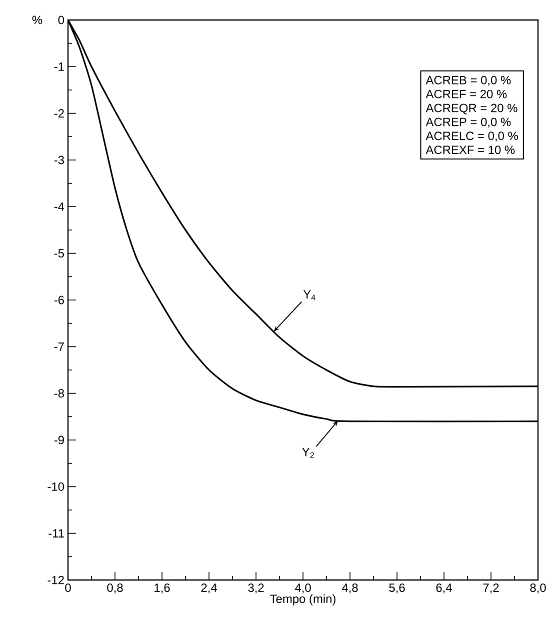 The image size is (558, 630). What do you see at coordinates (115, 589) in the screenshot?
I see `x-tick-label: 0,8` at bounding box center [115, 589].